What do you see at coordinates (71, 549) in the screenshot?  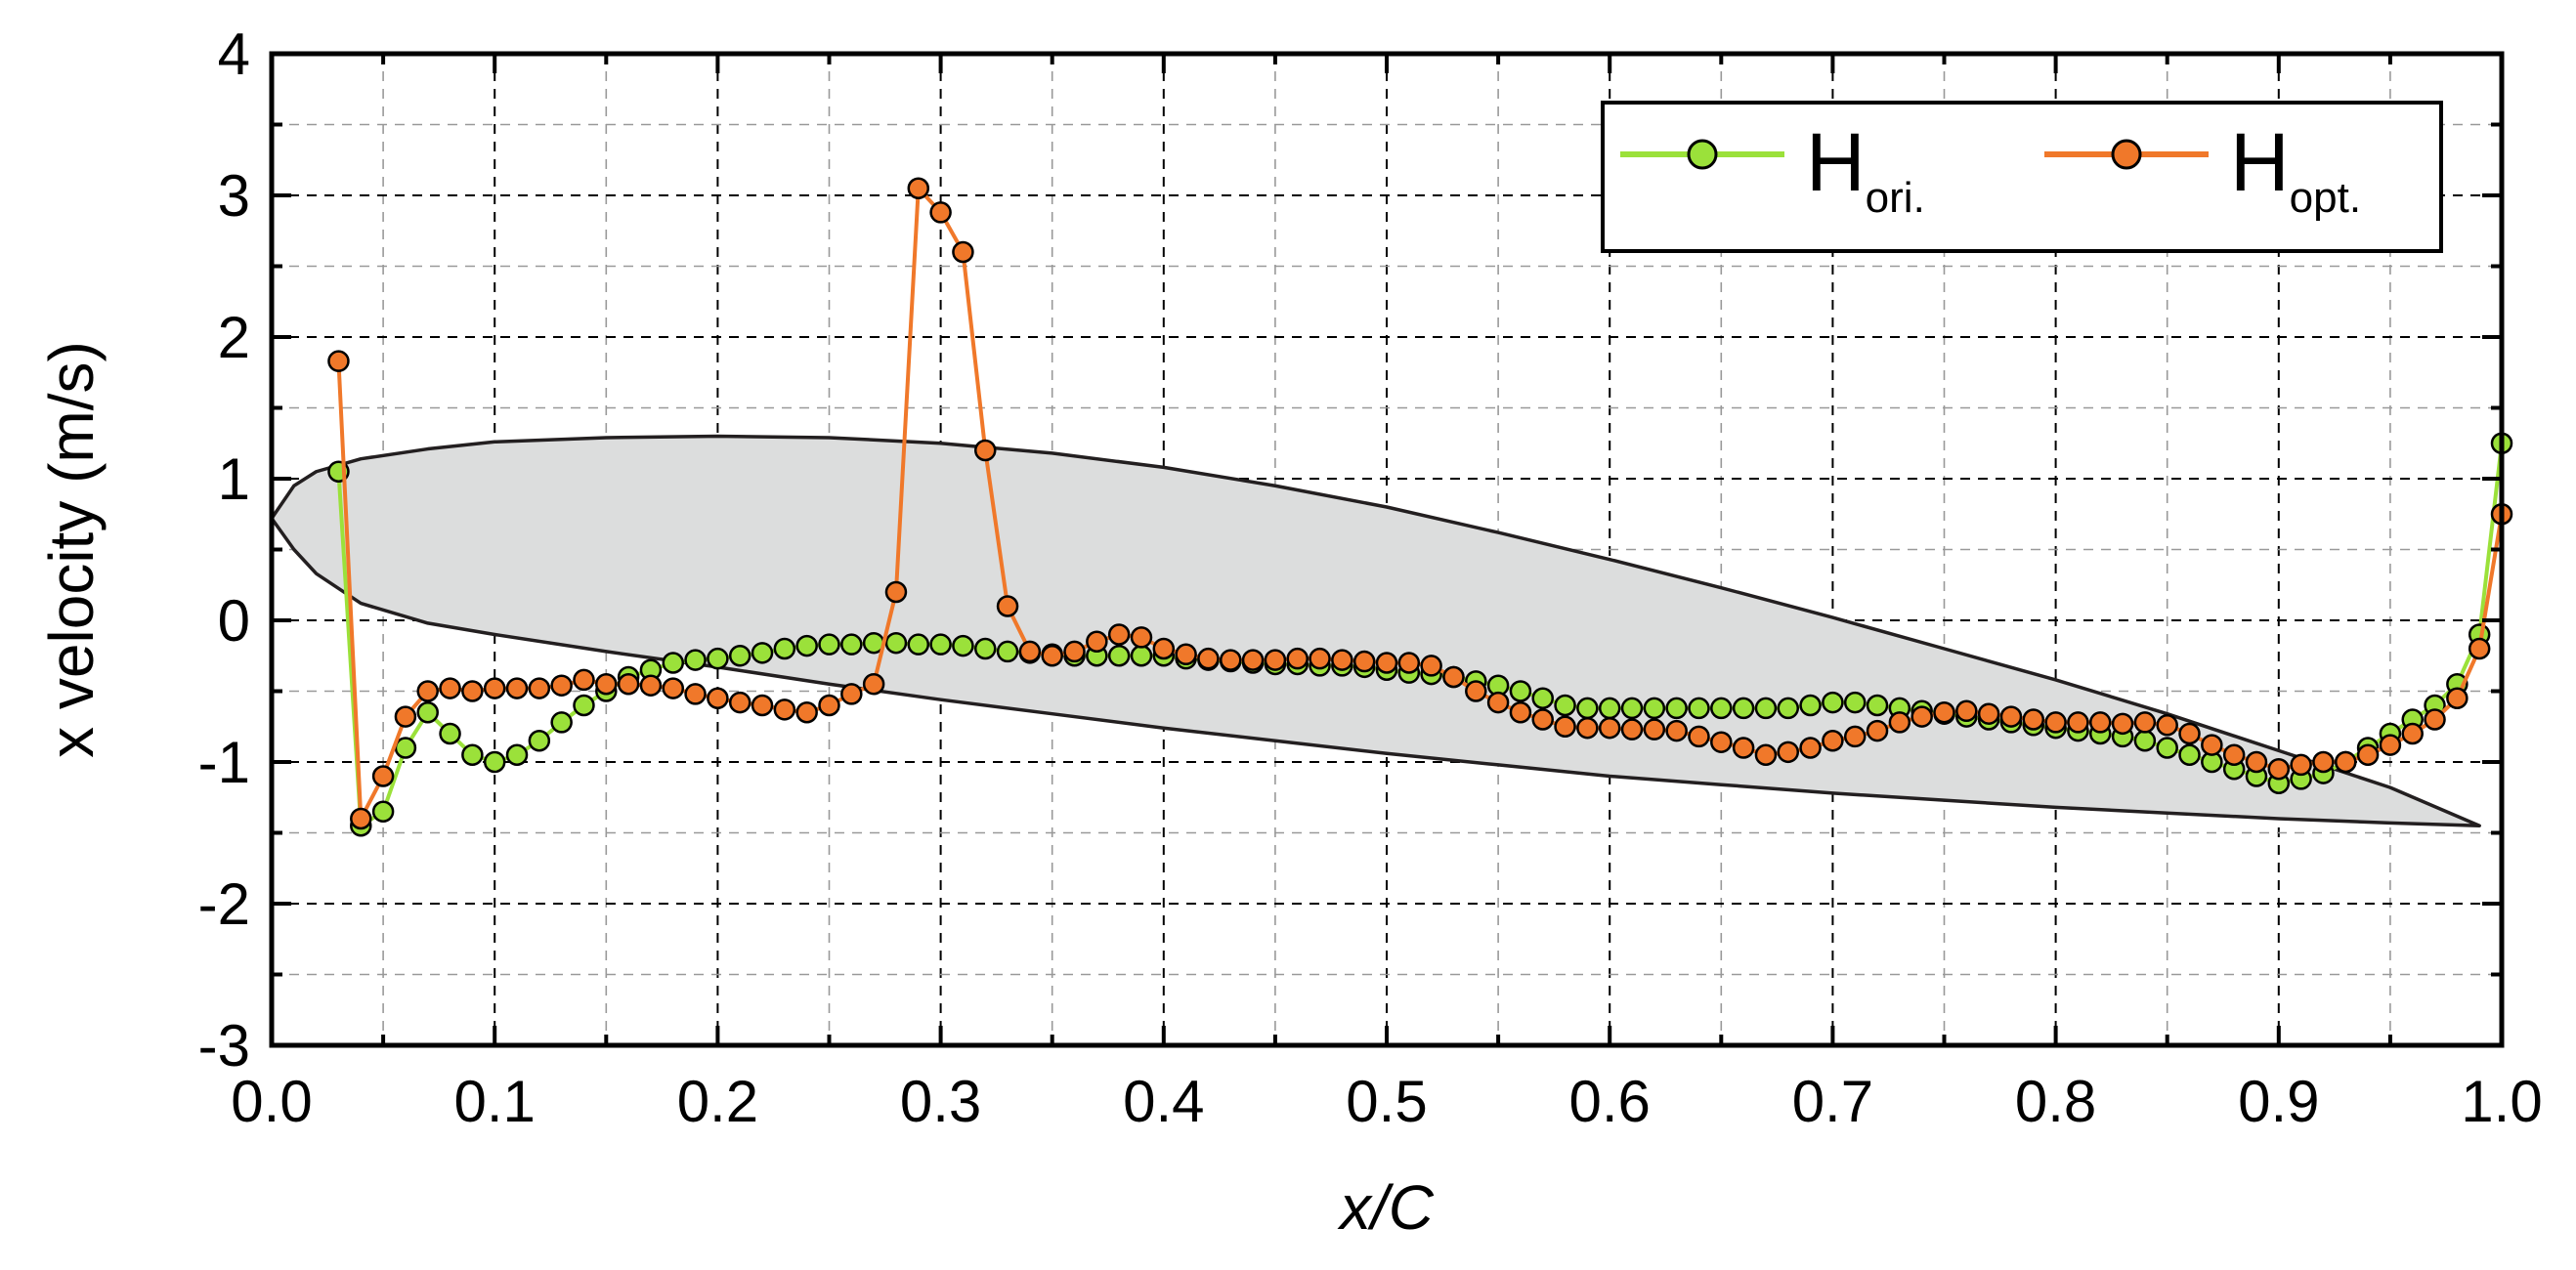 I see `y-axis-title: x velocity (m/s)` at bounding box center [71, 549].